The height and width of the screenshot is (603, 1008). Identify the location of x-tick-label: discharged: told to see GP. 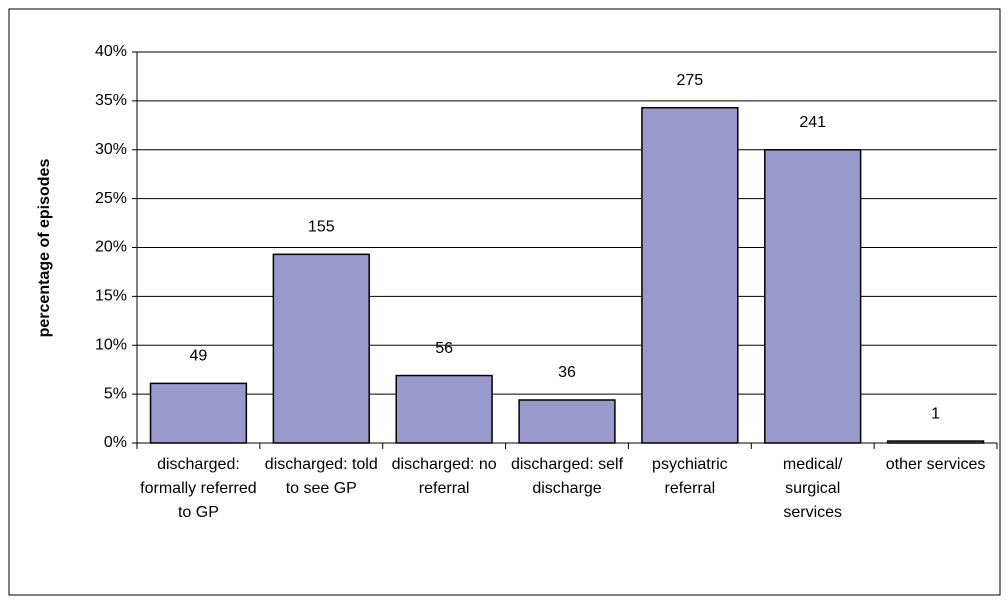
(321, 476).